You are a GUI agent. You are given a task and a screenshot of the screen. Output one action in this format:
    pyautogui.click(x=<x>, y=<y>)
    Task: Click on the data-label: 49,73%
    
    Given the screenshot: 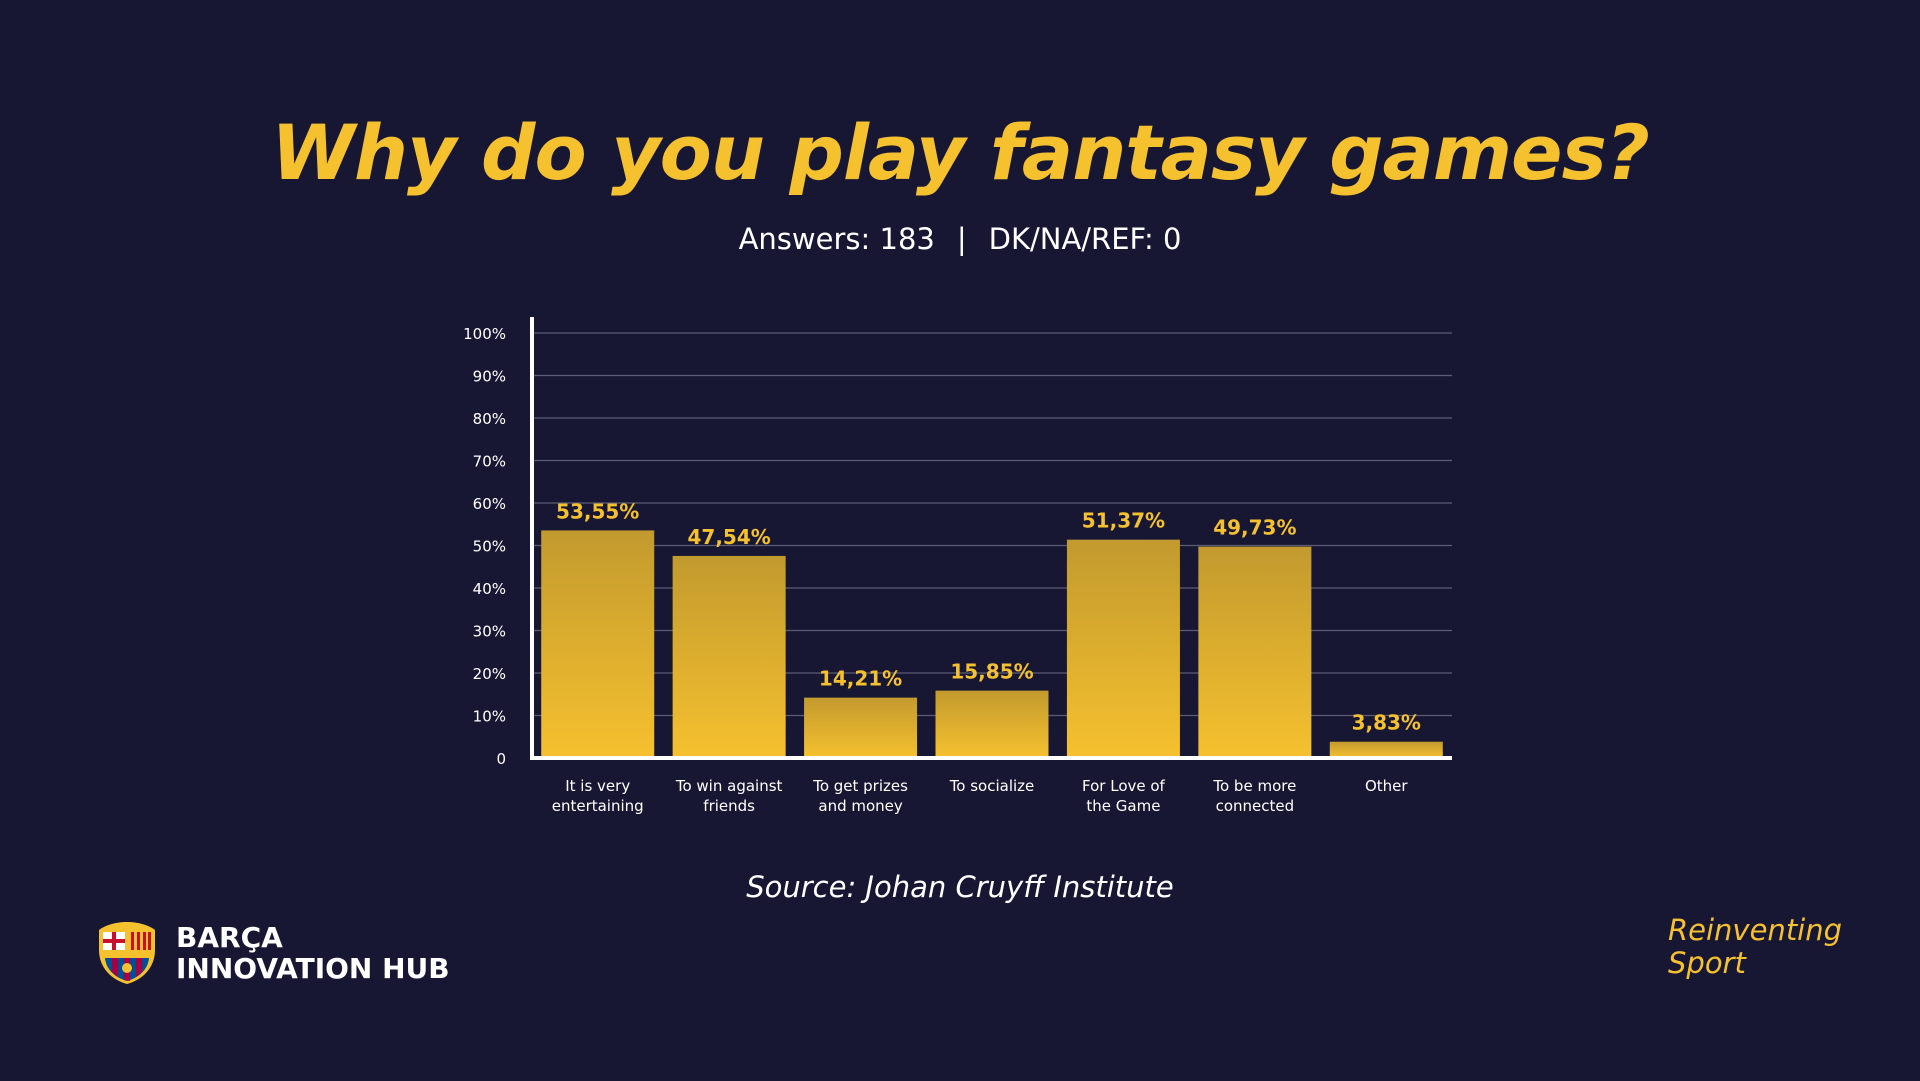 What is the action you would take?
    pyautogui.click(x=1254, y=528)
    